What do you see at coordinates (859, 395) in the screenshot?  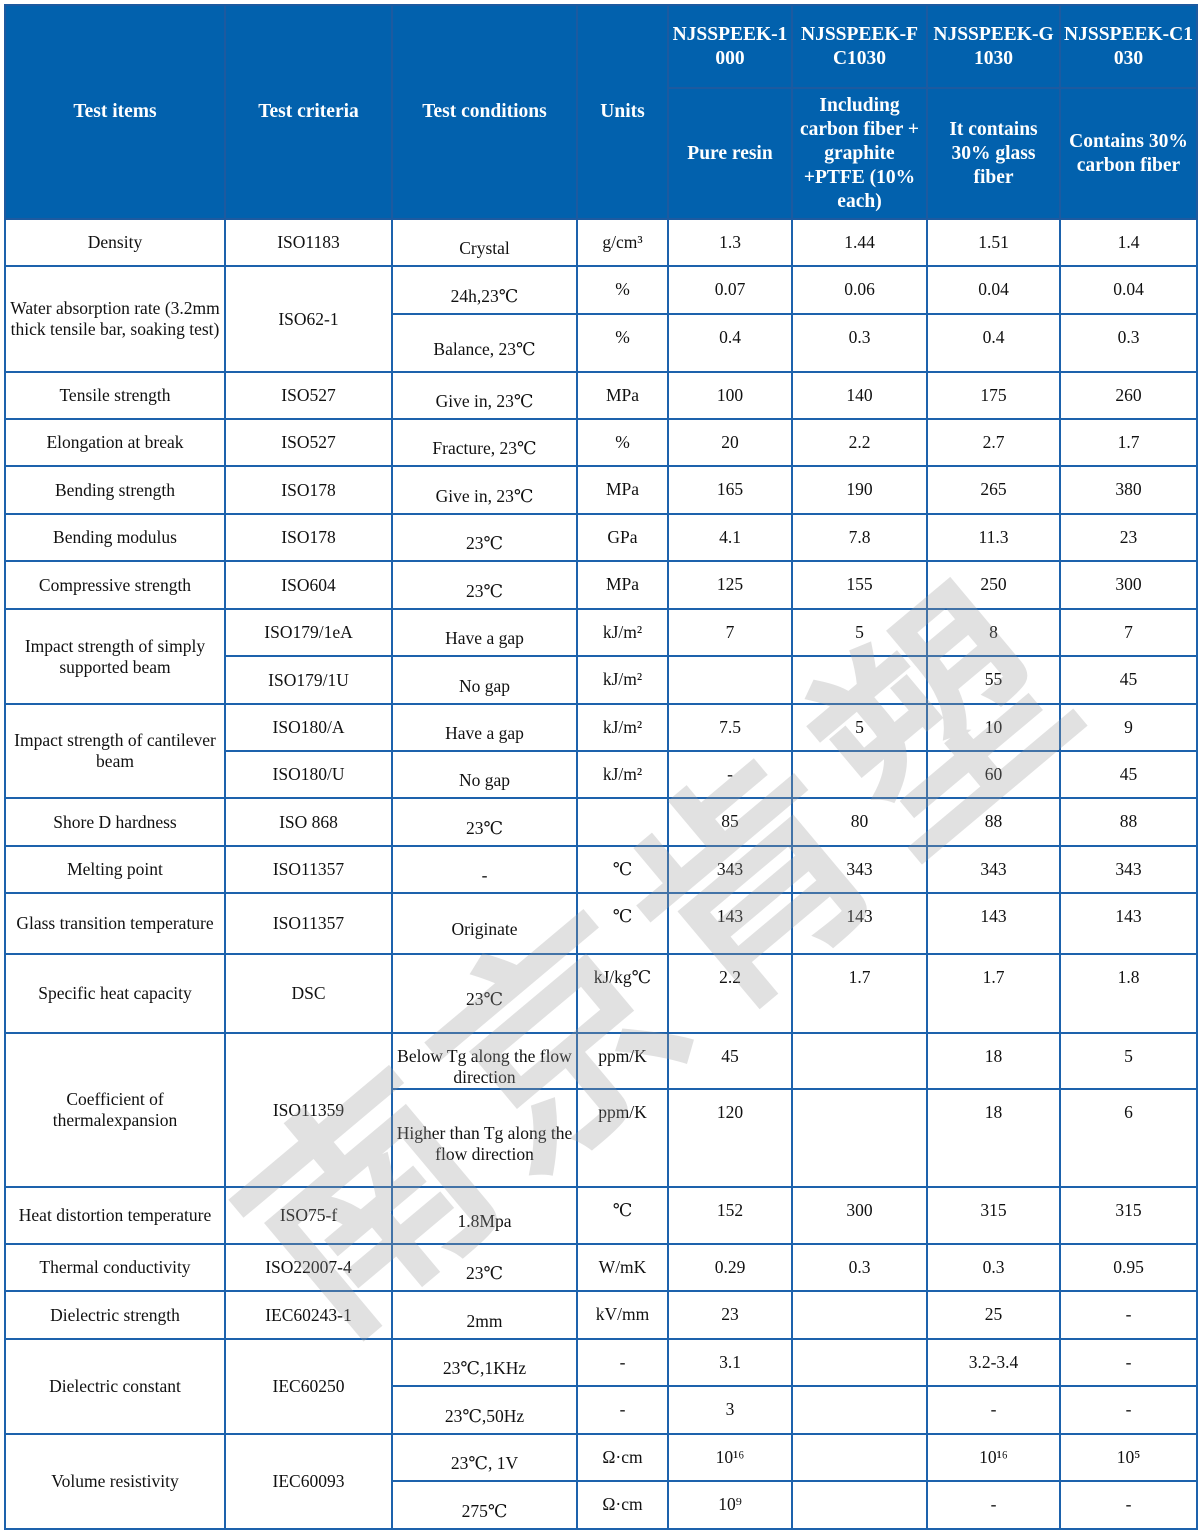 I see `value-fc1030-cell: 140` at bounding box center [859, 395].